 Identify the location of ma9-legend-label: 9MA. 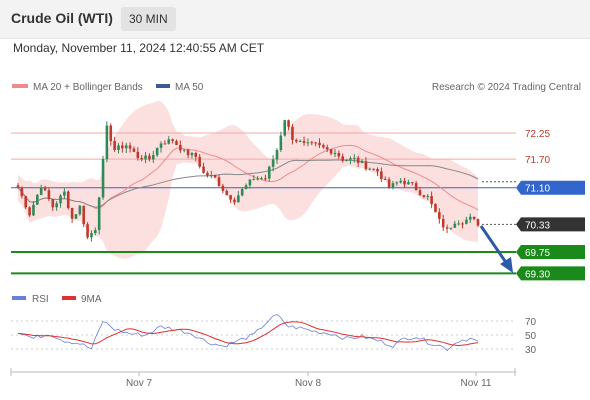
(91, 299).